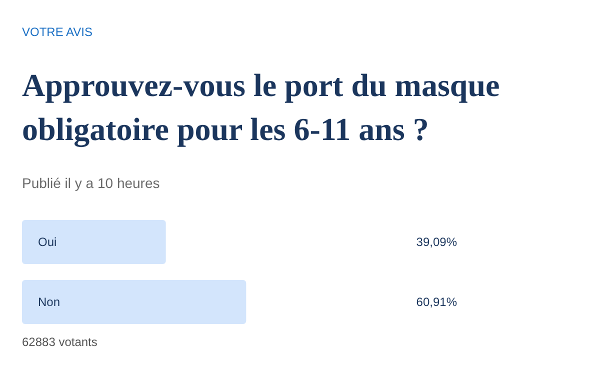 Image resolution: width=602 pixels, height=377 pixels. I want to click on data-label: 60,91%, so click(437, 302).